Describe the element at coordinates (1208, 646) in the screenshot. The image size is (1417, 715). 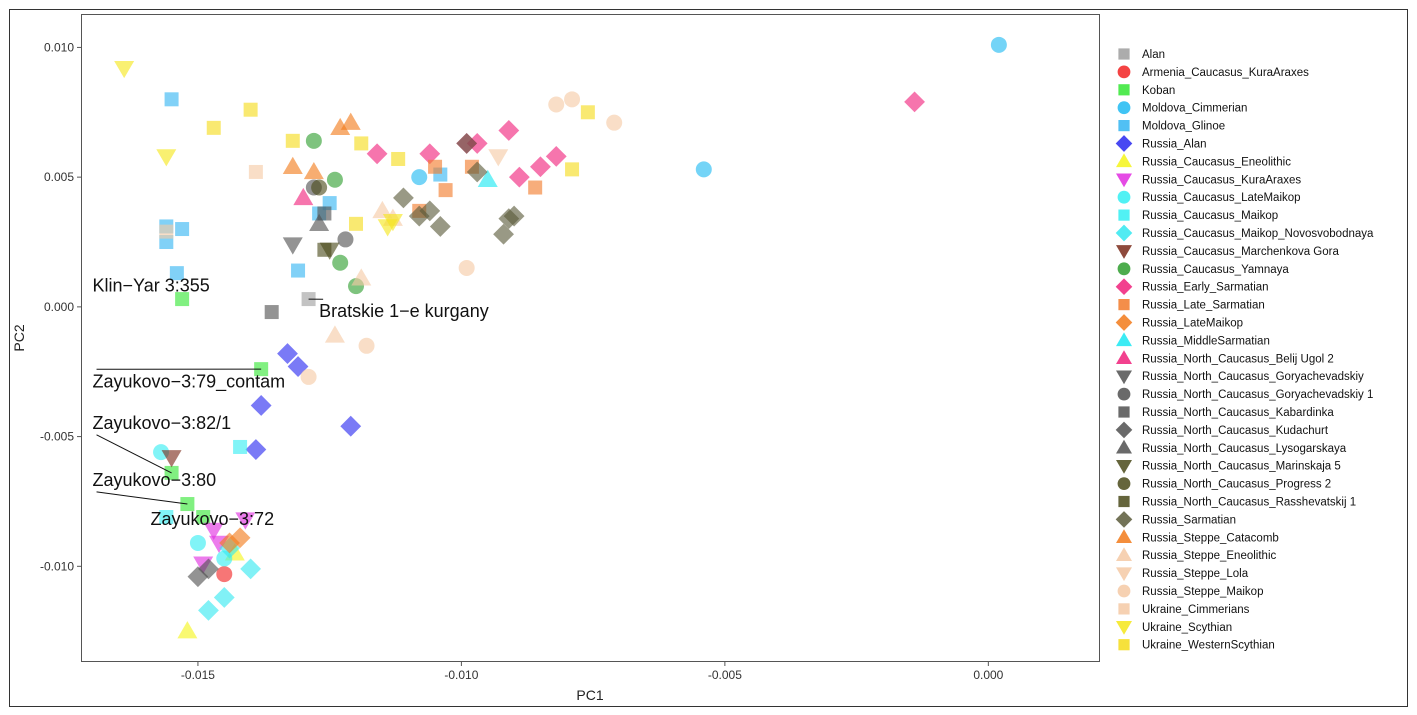
I see `legend-label: Ukraine_WesternScythian` at that location.